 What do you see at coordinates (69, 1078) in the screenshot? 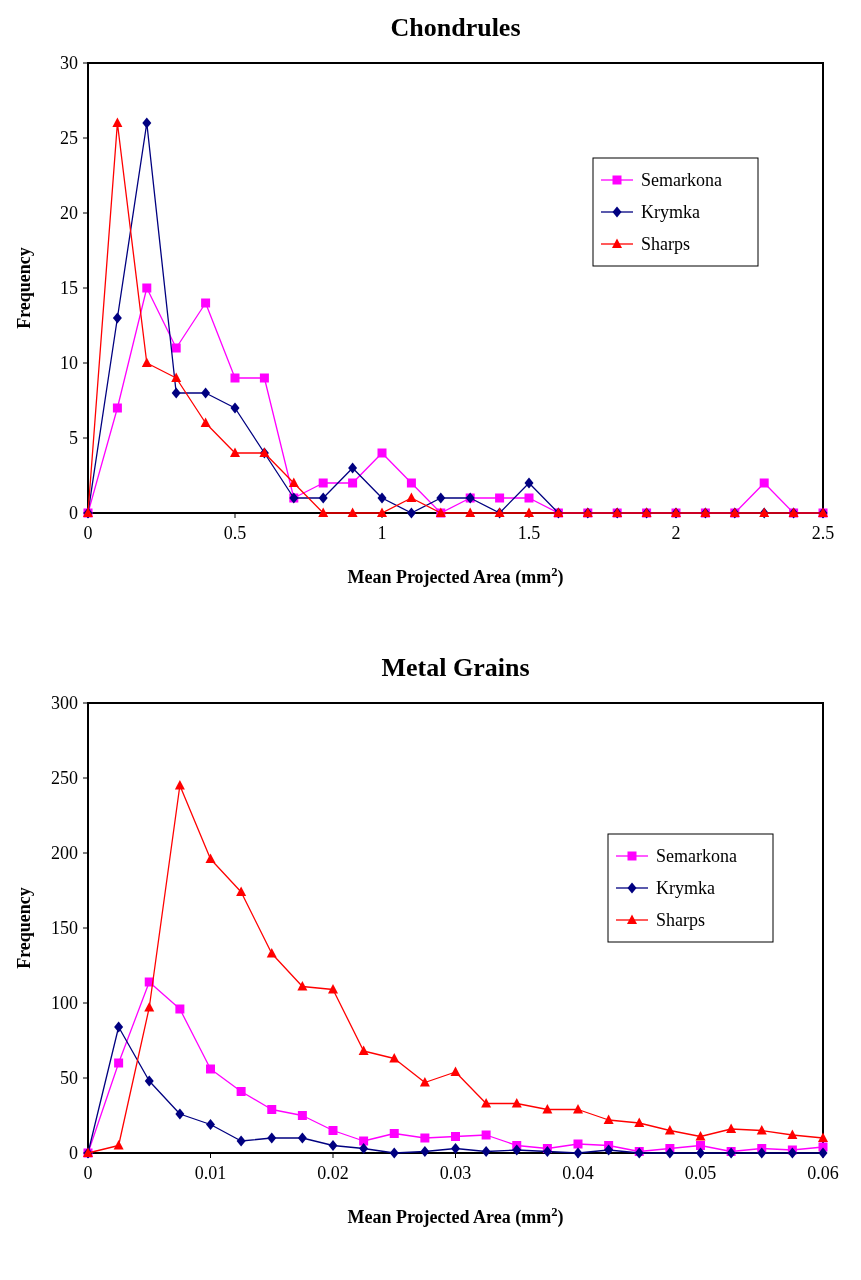
I see `y-tick-label: 50` at bounding box center [69, 1078].